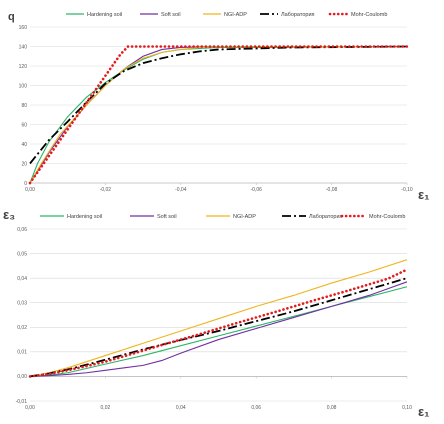 This screenshot has width=444, height=424. I want to click on x-tick-label: -0,08, so click(332, 190).